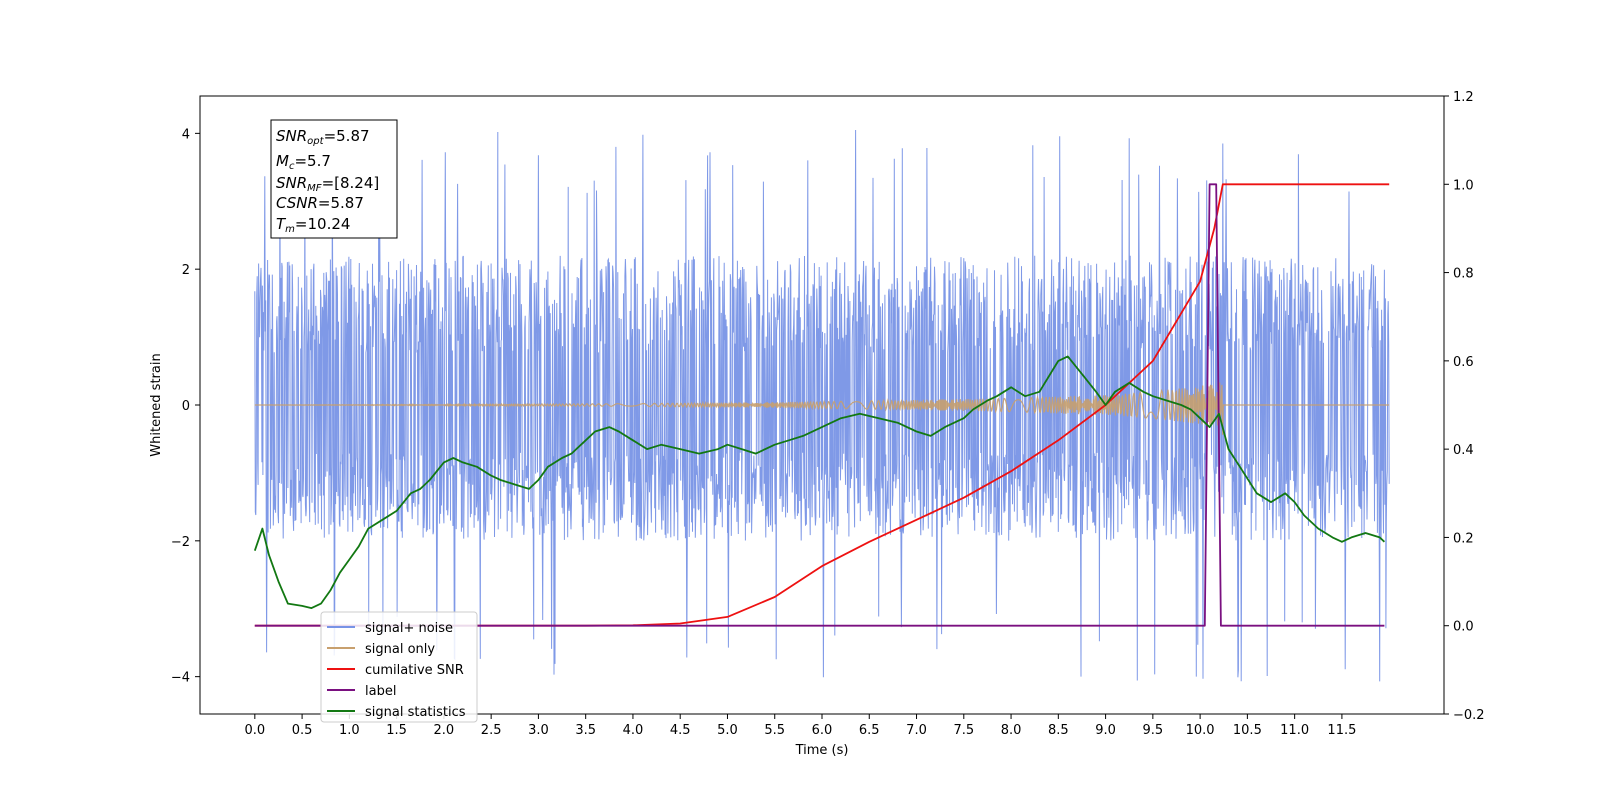  Describe the element at coordinates (320, 203) in the screenshot. I see `annotation-csnr: CSNR=5.87` at that location.